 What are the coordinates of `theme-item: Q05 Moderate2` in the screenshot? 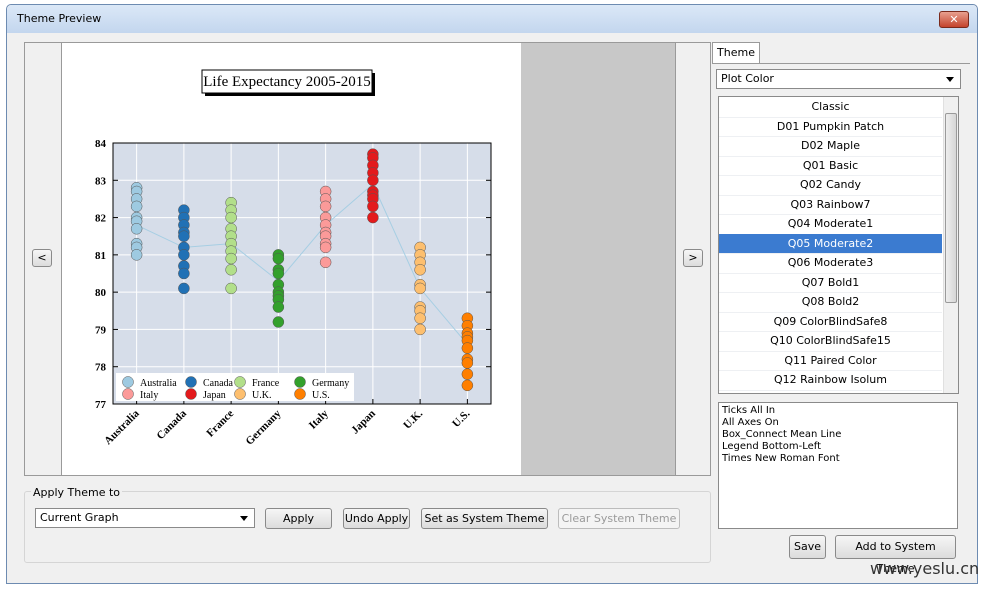 It's located at (830, 243).